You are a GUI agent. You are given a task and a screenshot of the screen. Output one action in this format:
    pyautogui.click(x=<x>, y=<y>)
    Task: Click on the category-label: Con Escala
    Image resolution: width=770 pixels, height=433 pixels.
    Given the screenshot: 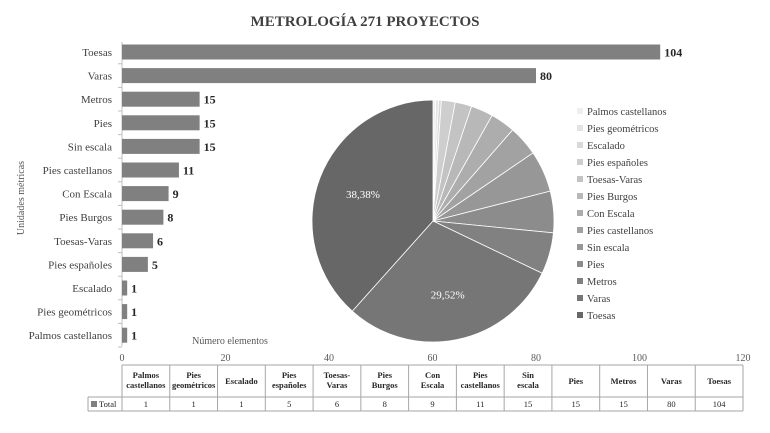 What is the action you would take?
    pyautogui.click(x=87, y=195)
    